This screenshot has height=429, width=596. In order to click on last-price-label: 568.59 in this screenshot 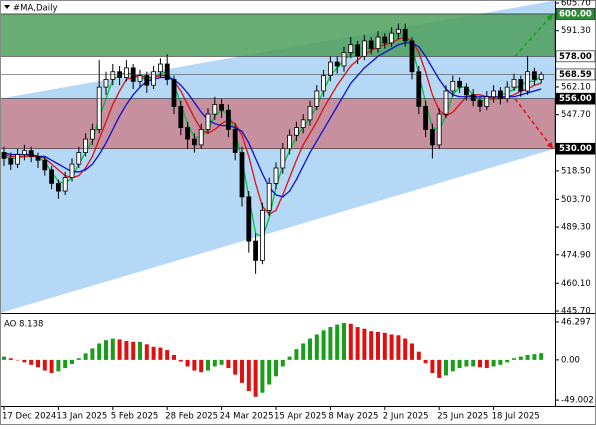, I will do `click(575, 75)`.